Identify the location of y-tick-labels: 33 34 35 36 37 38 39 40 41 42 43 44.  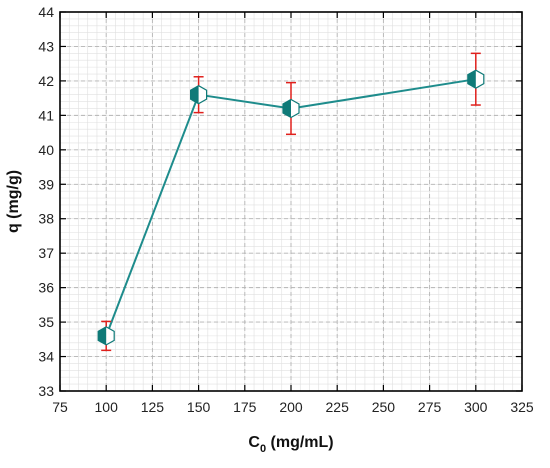
(46, 201).